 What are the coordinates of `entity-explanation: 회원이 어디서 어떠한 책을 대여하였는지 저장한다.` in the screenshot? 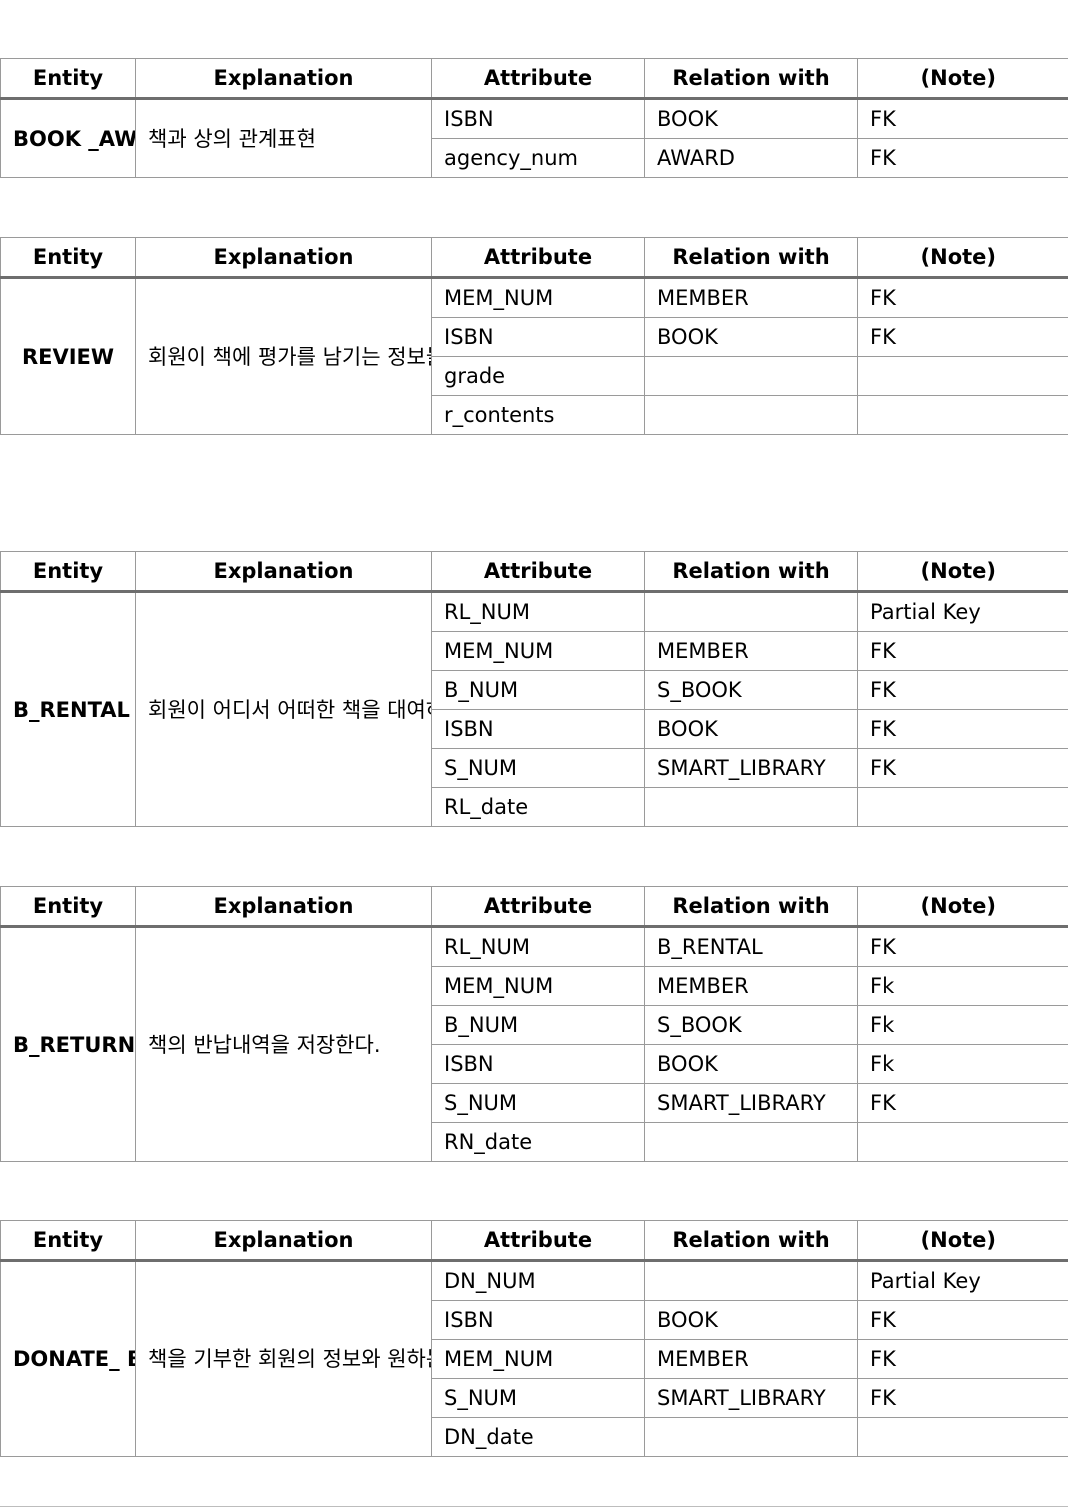 It's located at (283, 709).